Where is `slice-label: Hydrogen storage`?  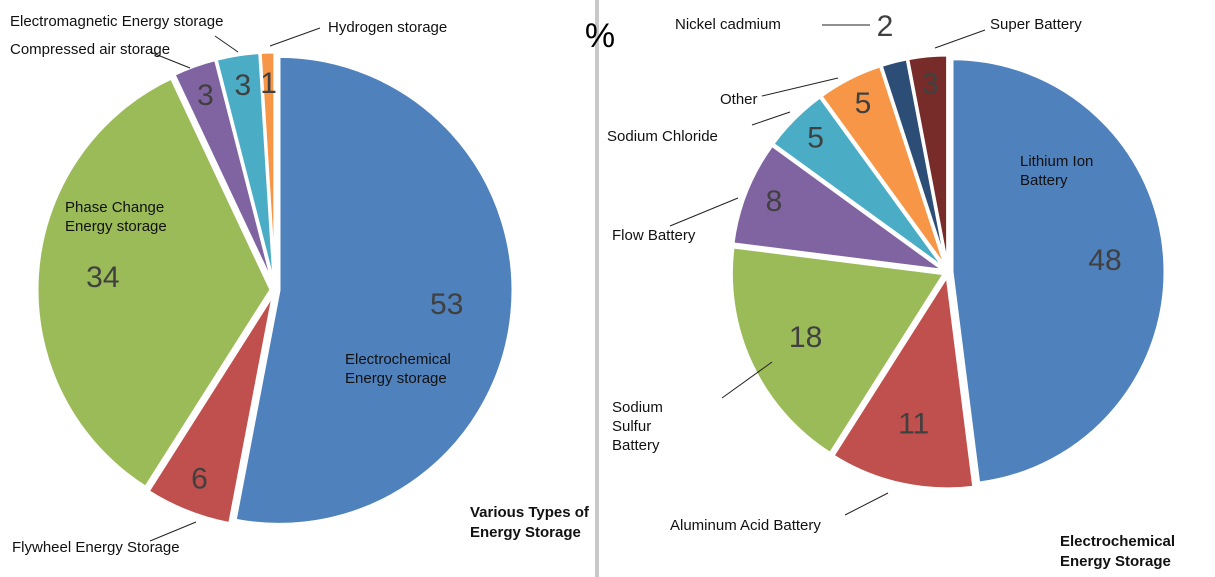
slice-label: Hydrogen storage is located at coordinates (388, 27).